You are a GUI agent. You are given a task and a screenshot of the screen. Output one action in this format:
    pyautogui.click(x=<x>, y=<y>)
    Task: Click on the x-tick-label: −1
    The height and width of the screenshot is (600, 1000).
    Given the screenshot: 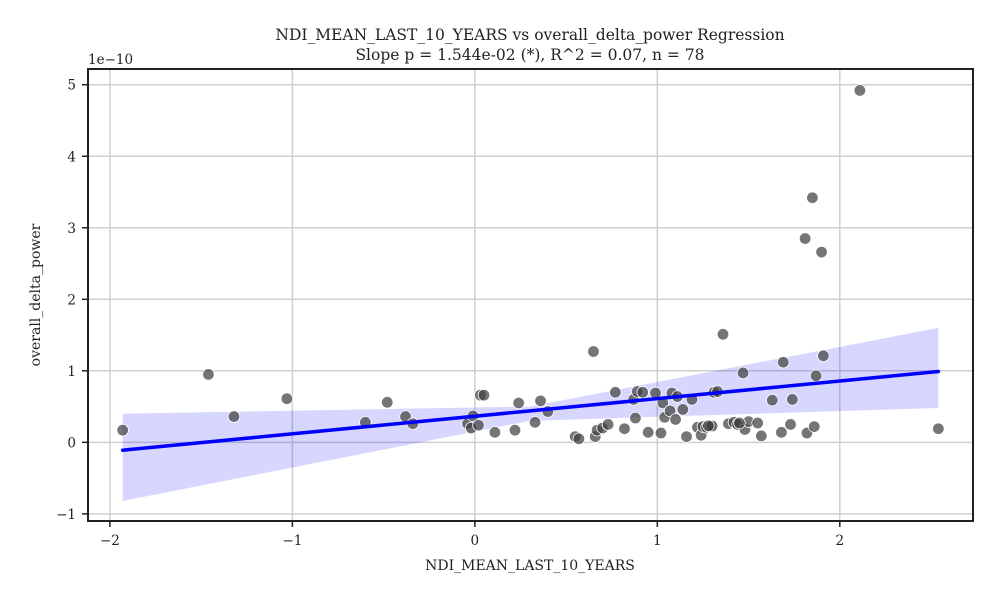 What is the action you would take?
    pyautogui.click(x=292, y=541)
    